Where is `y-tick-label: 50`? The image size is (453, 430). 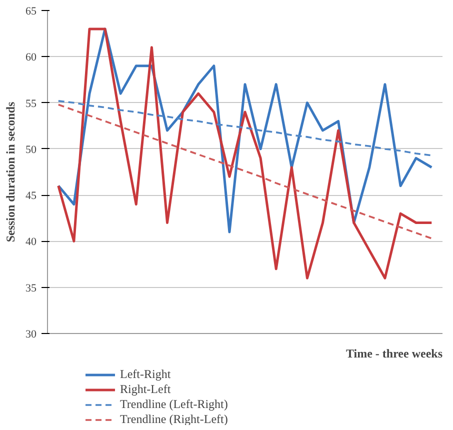
y-tick-label: 50 is located at coordinates (31, 150).